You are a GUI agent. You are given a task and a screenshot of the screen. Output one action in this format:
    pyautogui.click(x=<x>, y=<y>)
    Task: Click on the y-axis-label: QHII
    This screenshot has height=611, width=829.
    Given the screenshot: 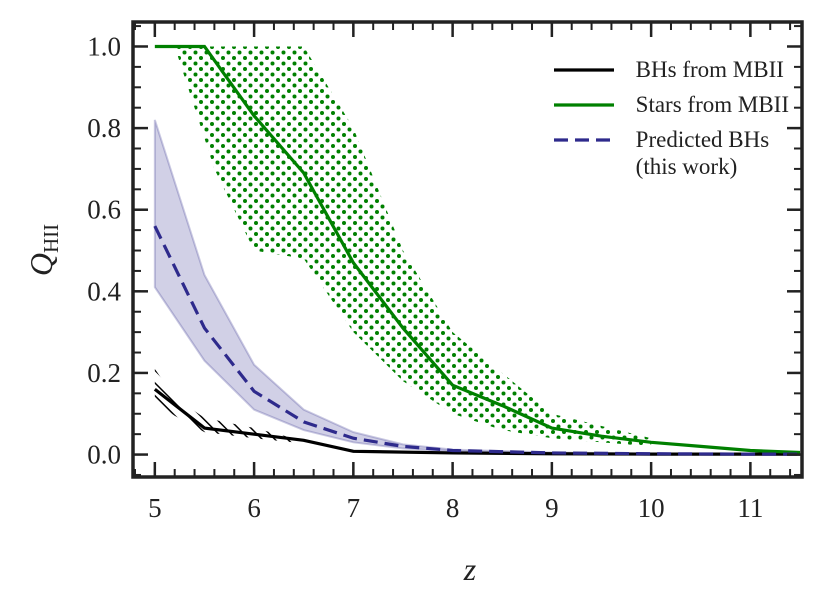 What is the action you would take?
    pyautogui.click(x=43, y=250)
    